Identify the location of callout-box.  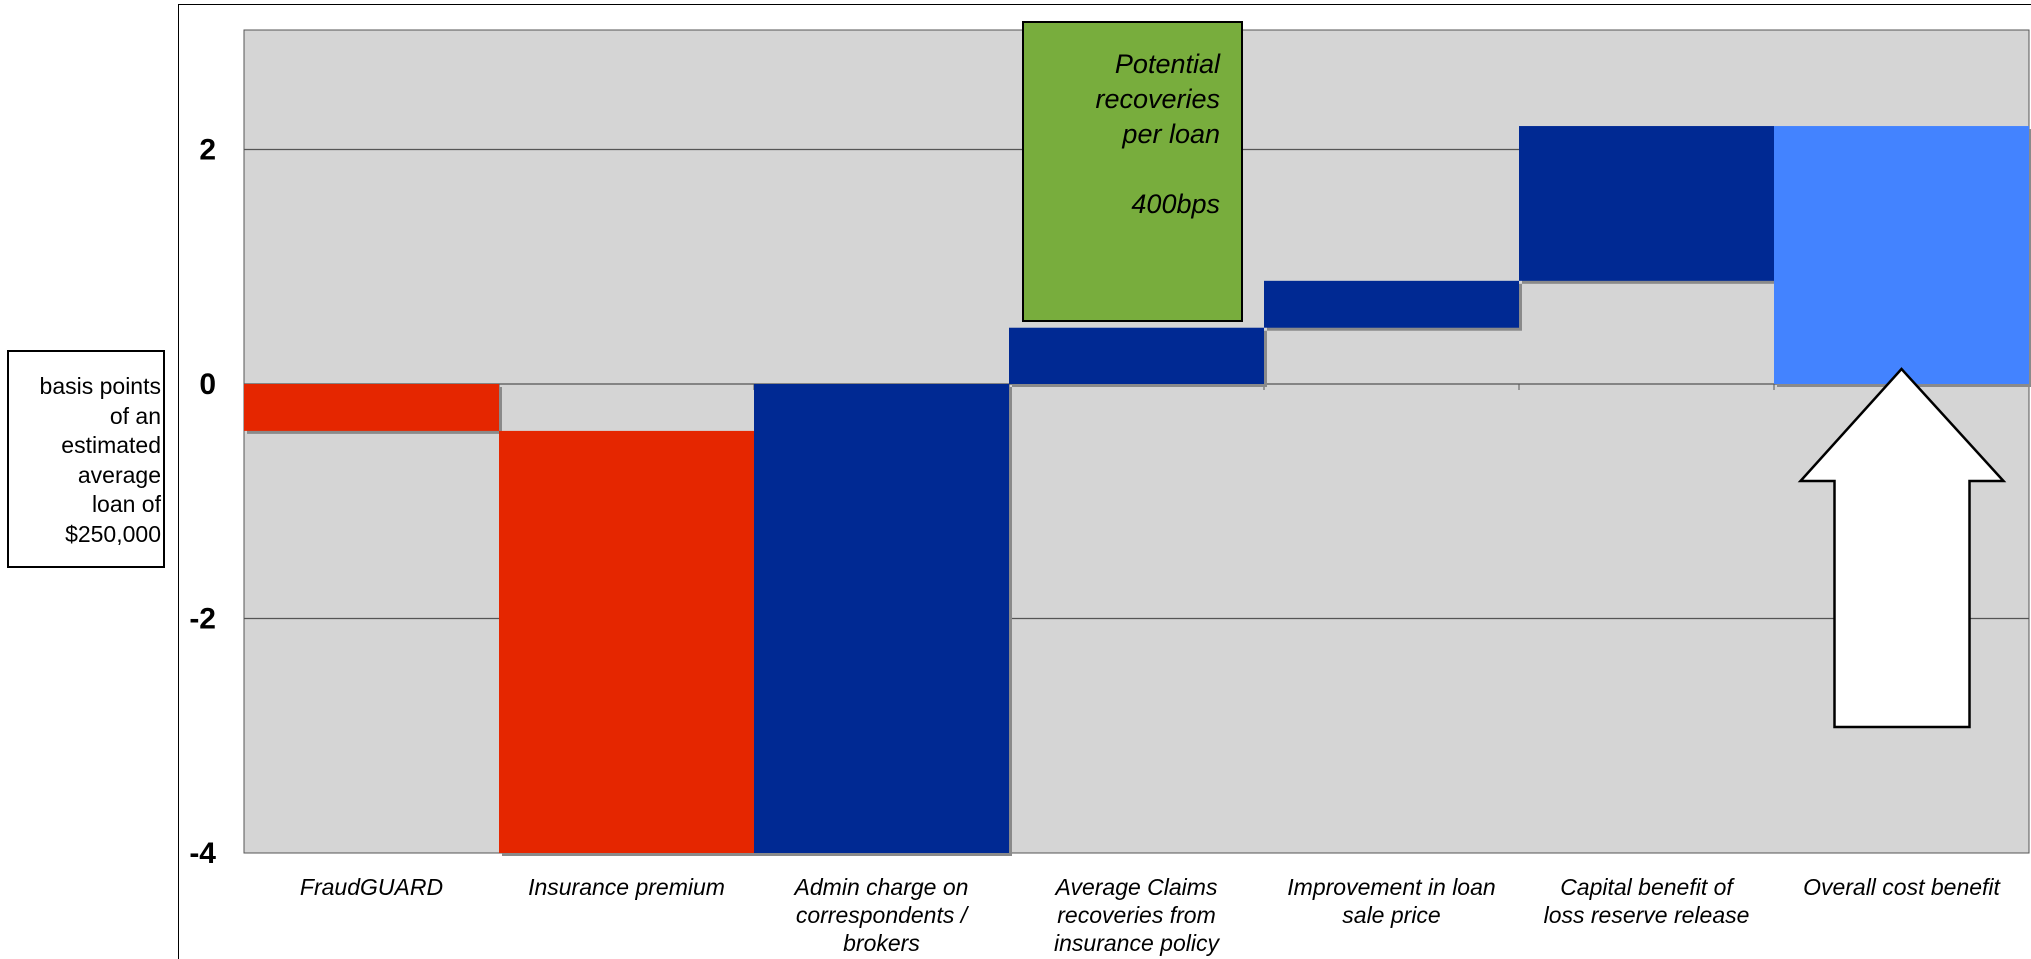
(1132, 171).